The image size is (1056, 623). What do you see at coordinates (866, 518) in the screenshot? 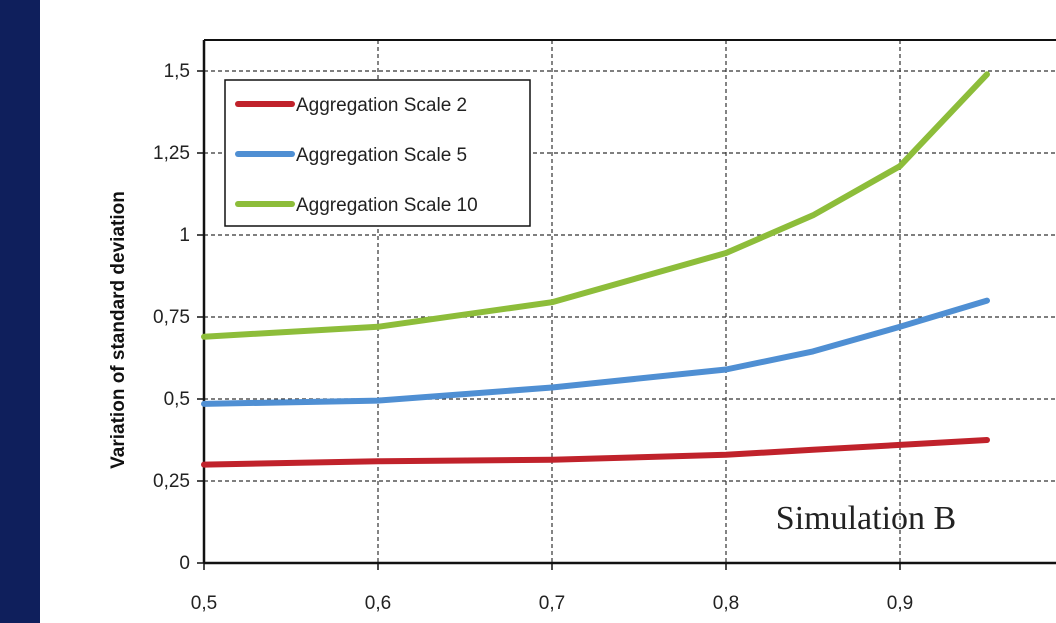
I see `simulation-annotation: Simulation B` at bounding box center [866, 518].